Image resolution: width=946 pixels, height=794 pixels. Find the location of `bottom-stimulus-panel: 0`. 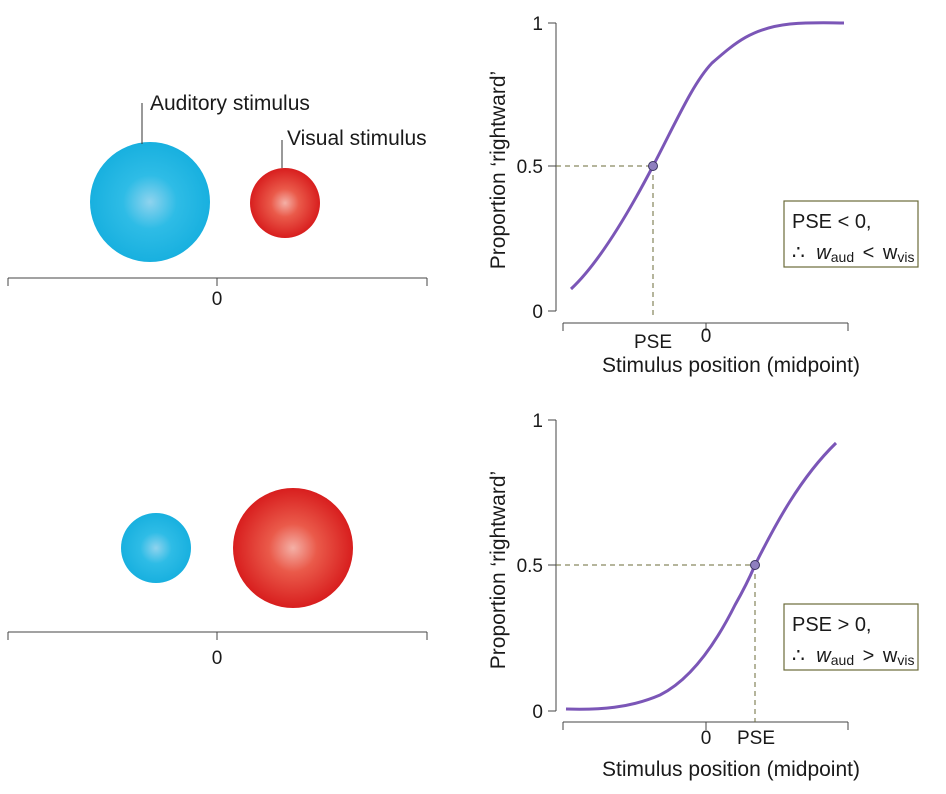

bottom-stimulus-panel: 0 is located at coordinates (217, 578).